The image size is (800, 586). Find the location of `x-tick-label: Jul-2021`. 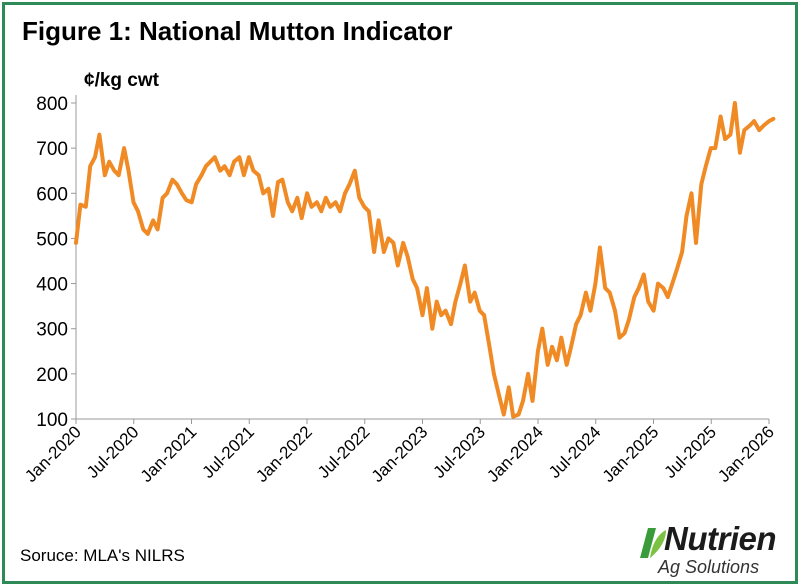

x-tick-label: Jul-2021 is located at coordinates (229, 452).